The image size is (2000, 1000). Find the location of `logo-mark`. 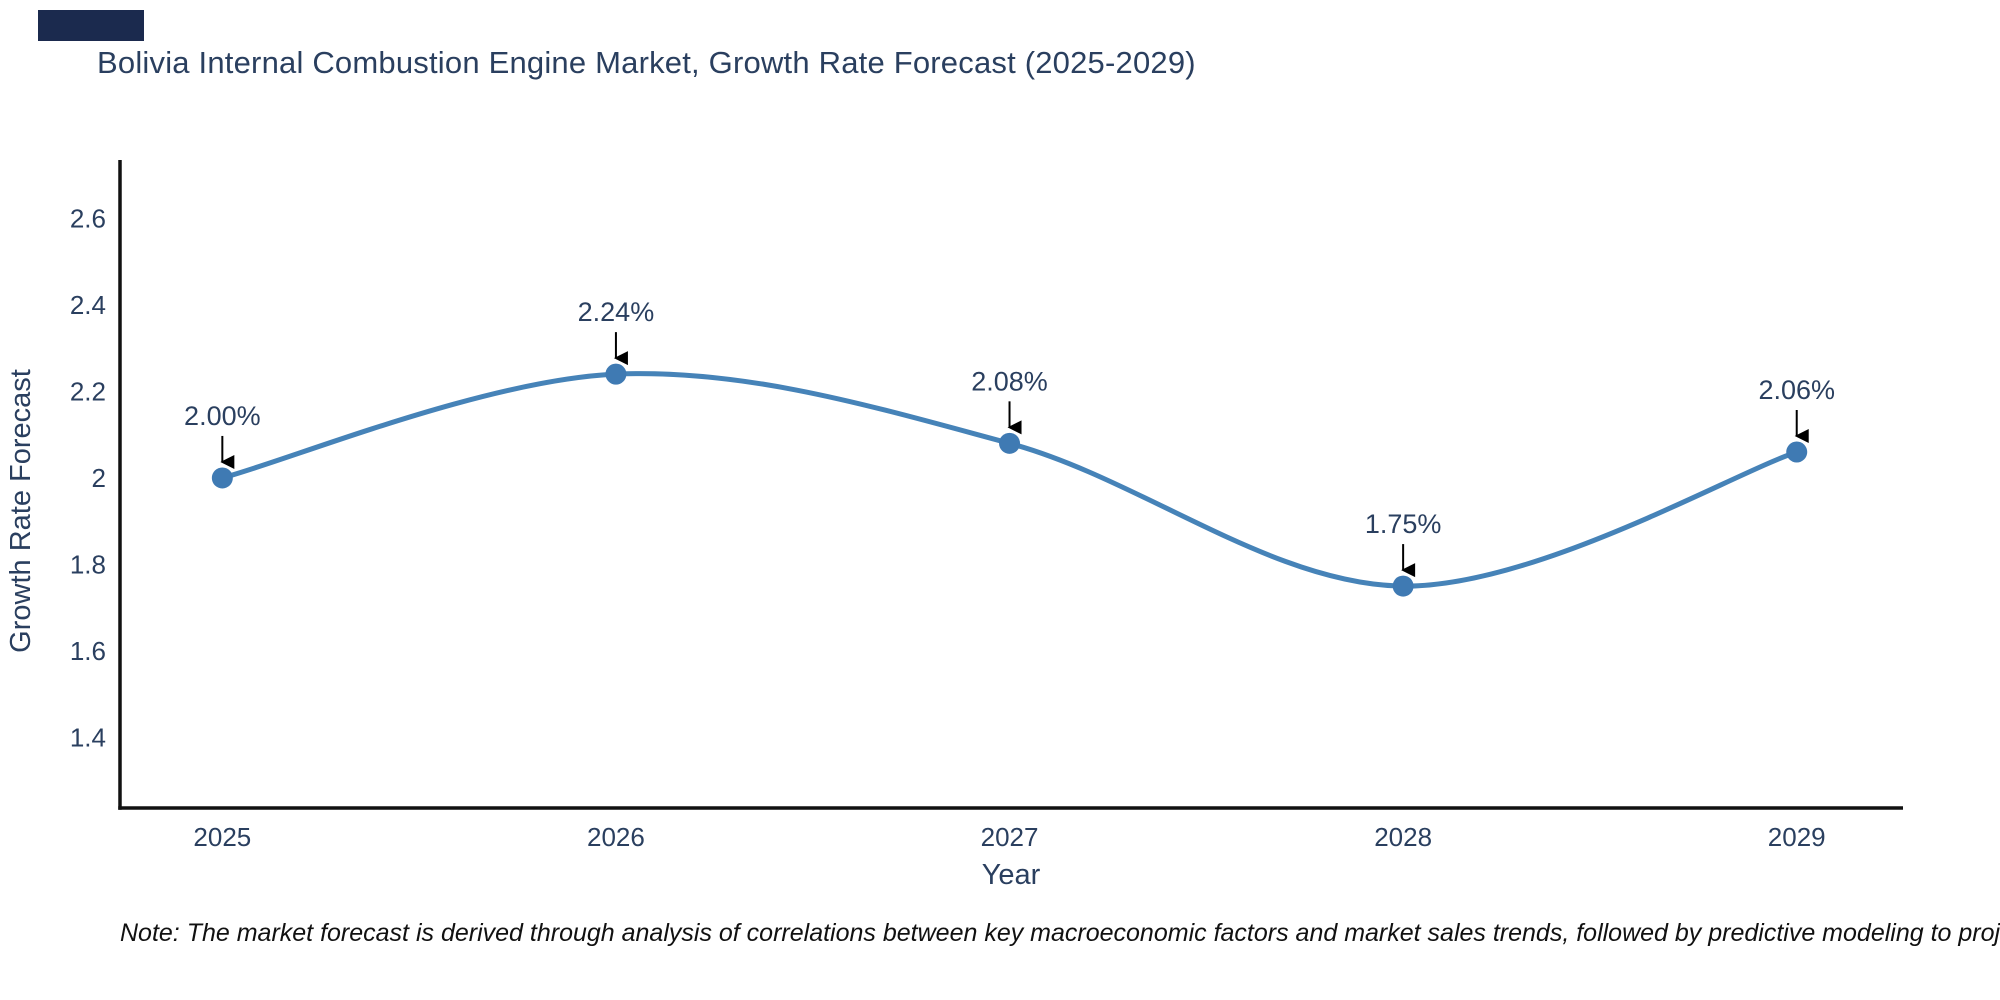

logo-mark is located at coordinates (91, 25).